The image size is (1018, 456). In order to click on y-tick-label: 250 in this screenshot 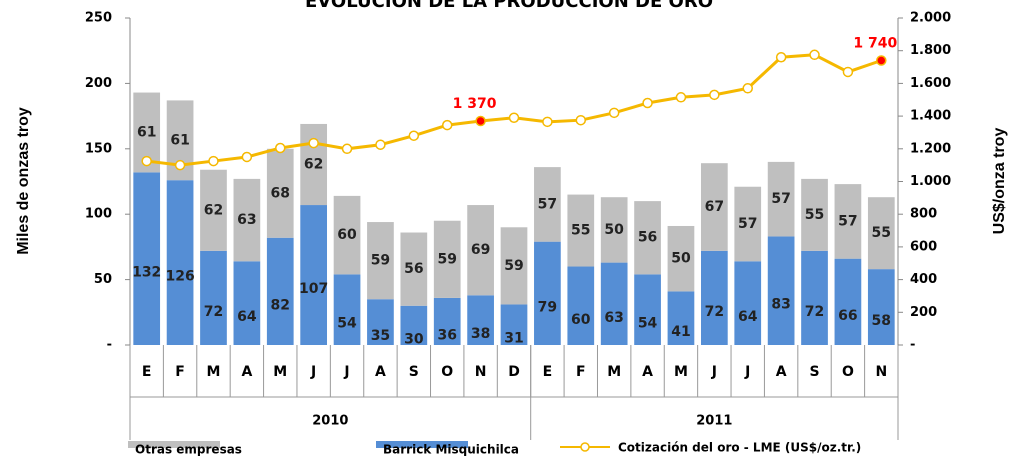, I will do `click(98, 18)`.